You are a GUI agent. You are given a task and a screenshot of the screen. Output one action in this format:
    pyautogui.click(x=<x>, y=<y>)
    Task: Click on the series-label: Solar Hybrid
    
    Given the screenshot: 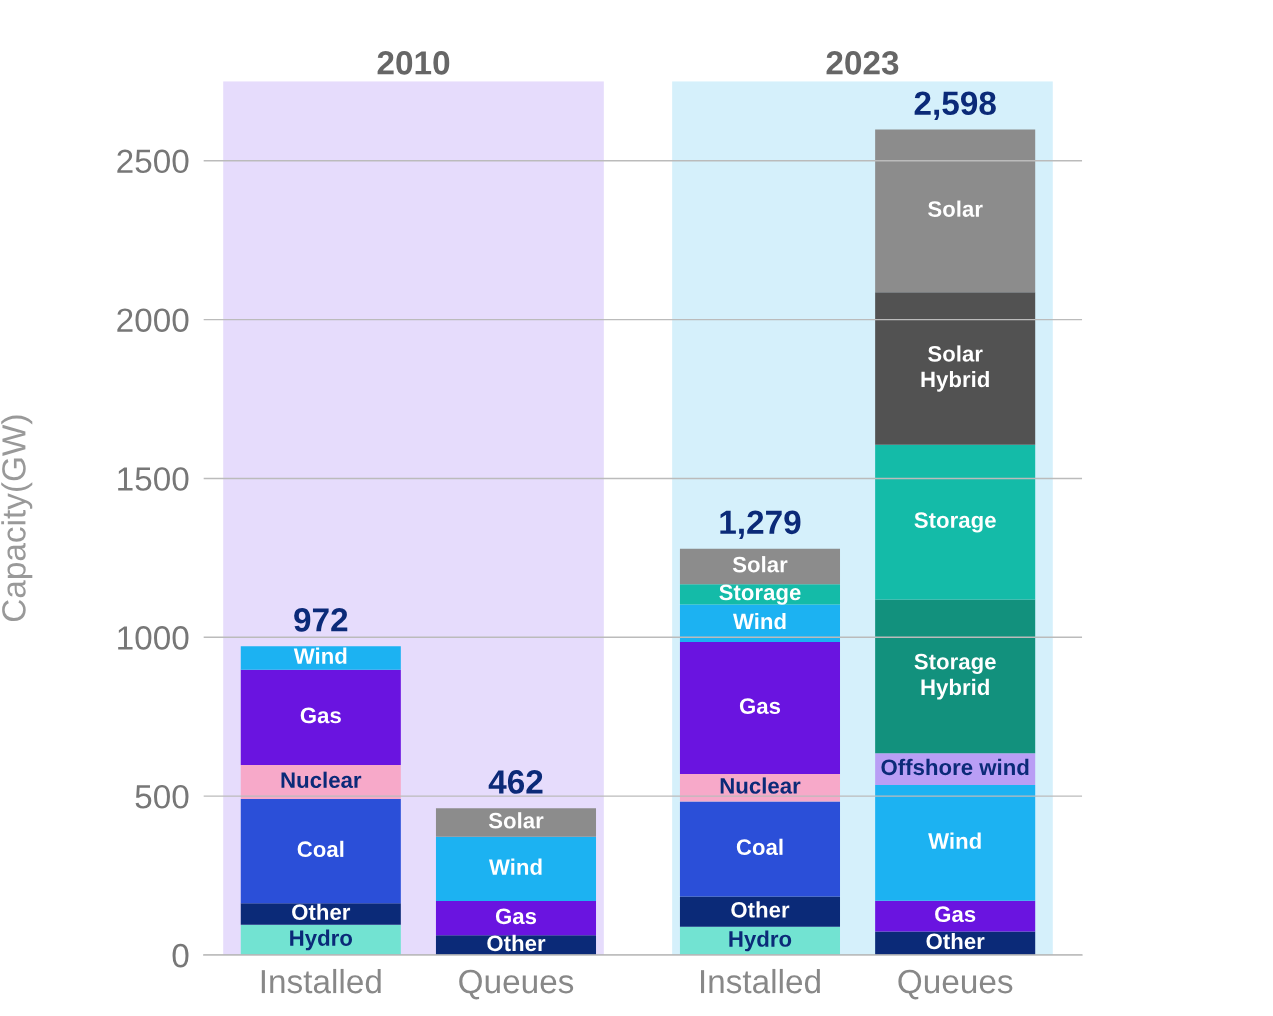 What is the action you would take?
    pyautogui.click(x=955, y=368)
    